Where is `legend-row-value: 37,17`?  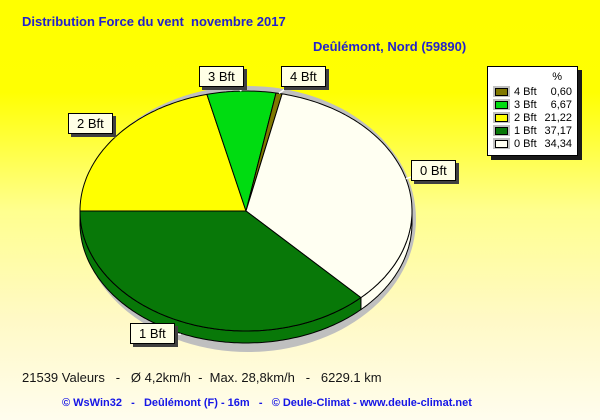 legend-row-value: 37,17 is located at coordinates (558, 130).